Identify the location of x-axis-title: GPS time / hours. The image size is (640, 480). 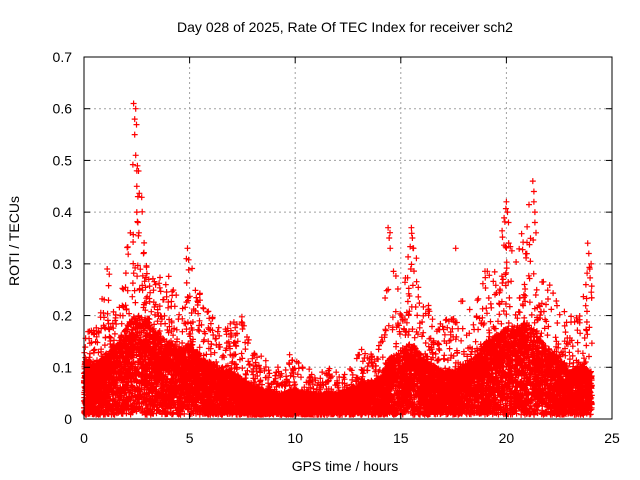
(345, 466).